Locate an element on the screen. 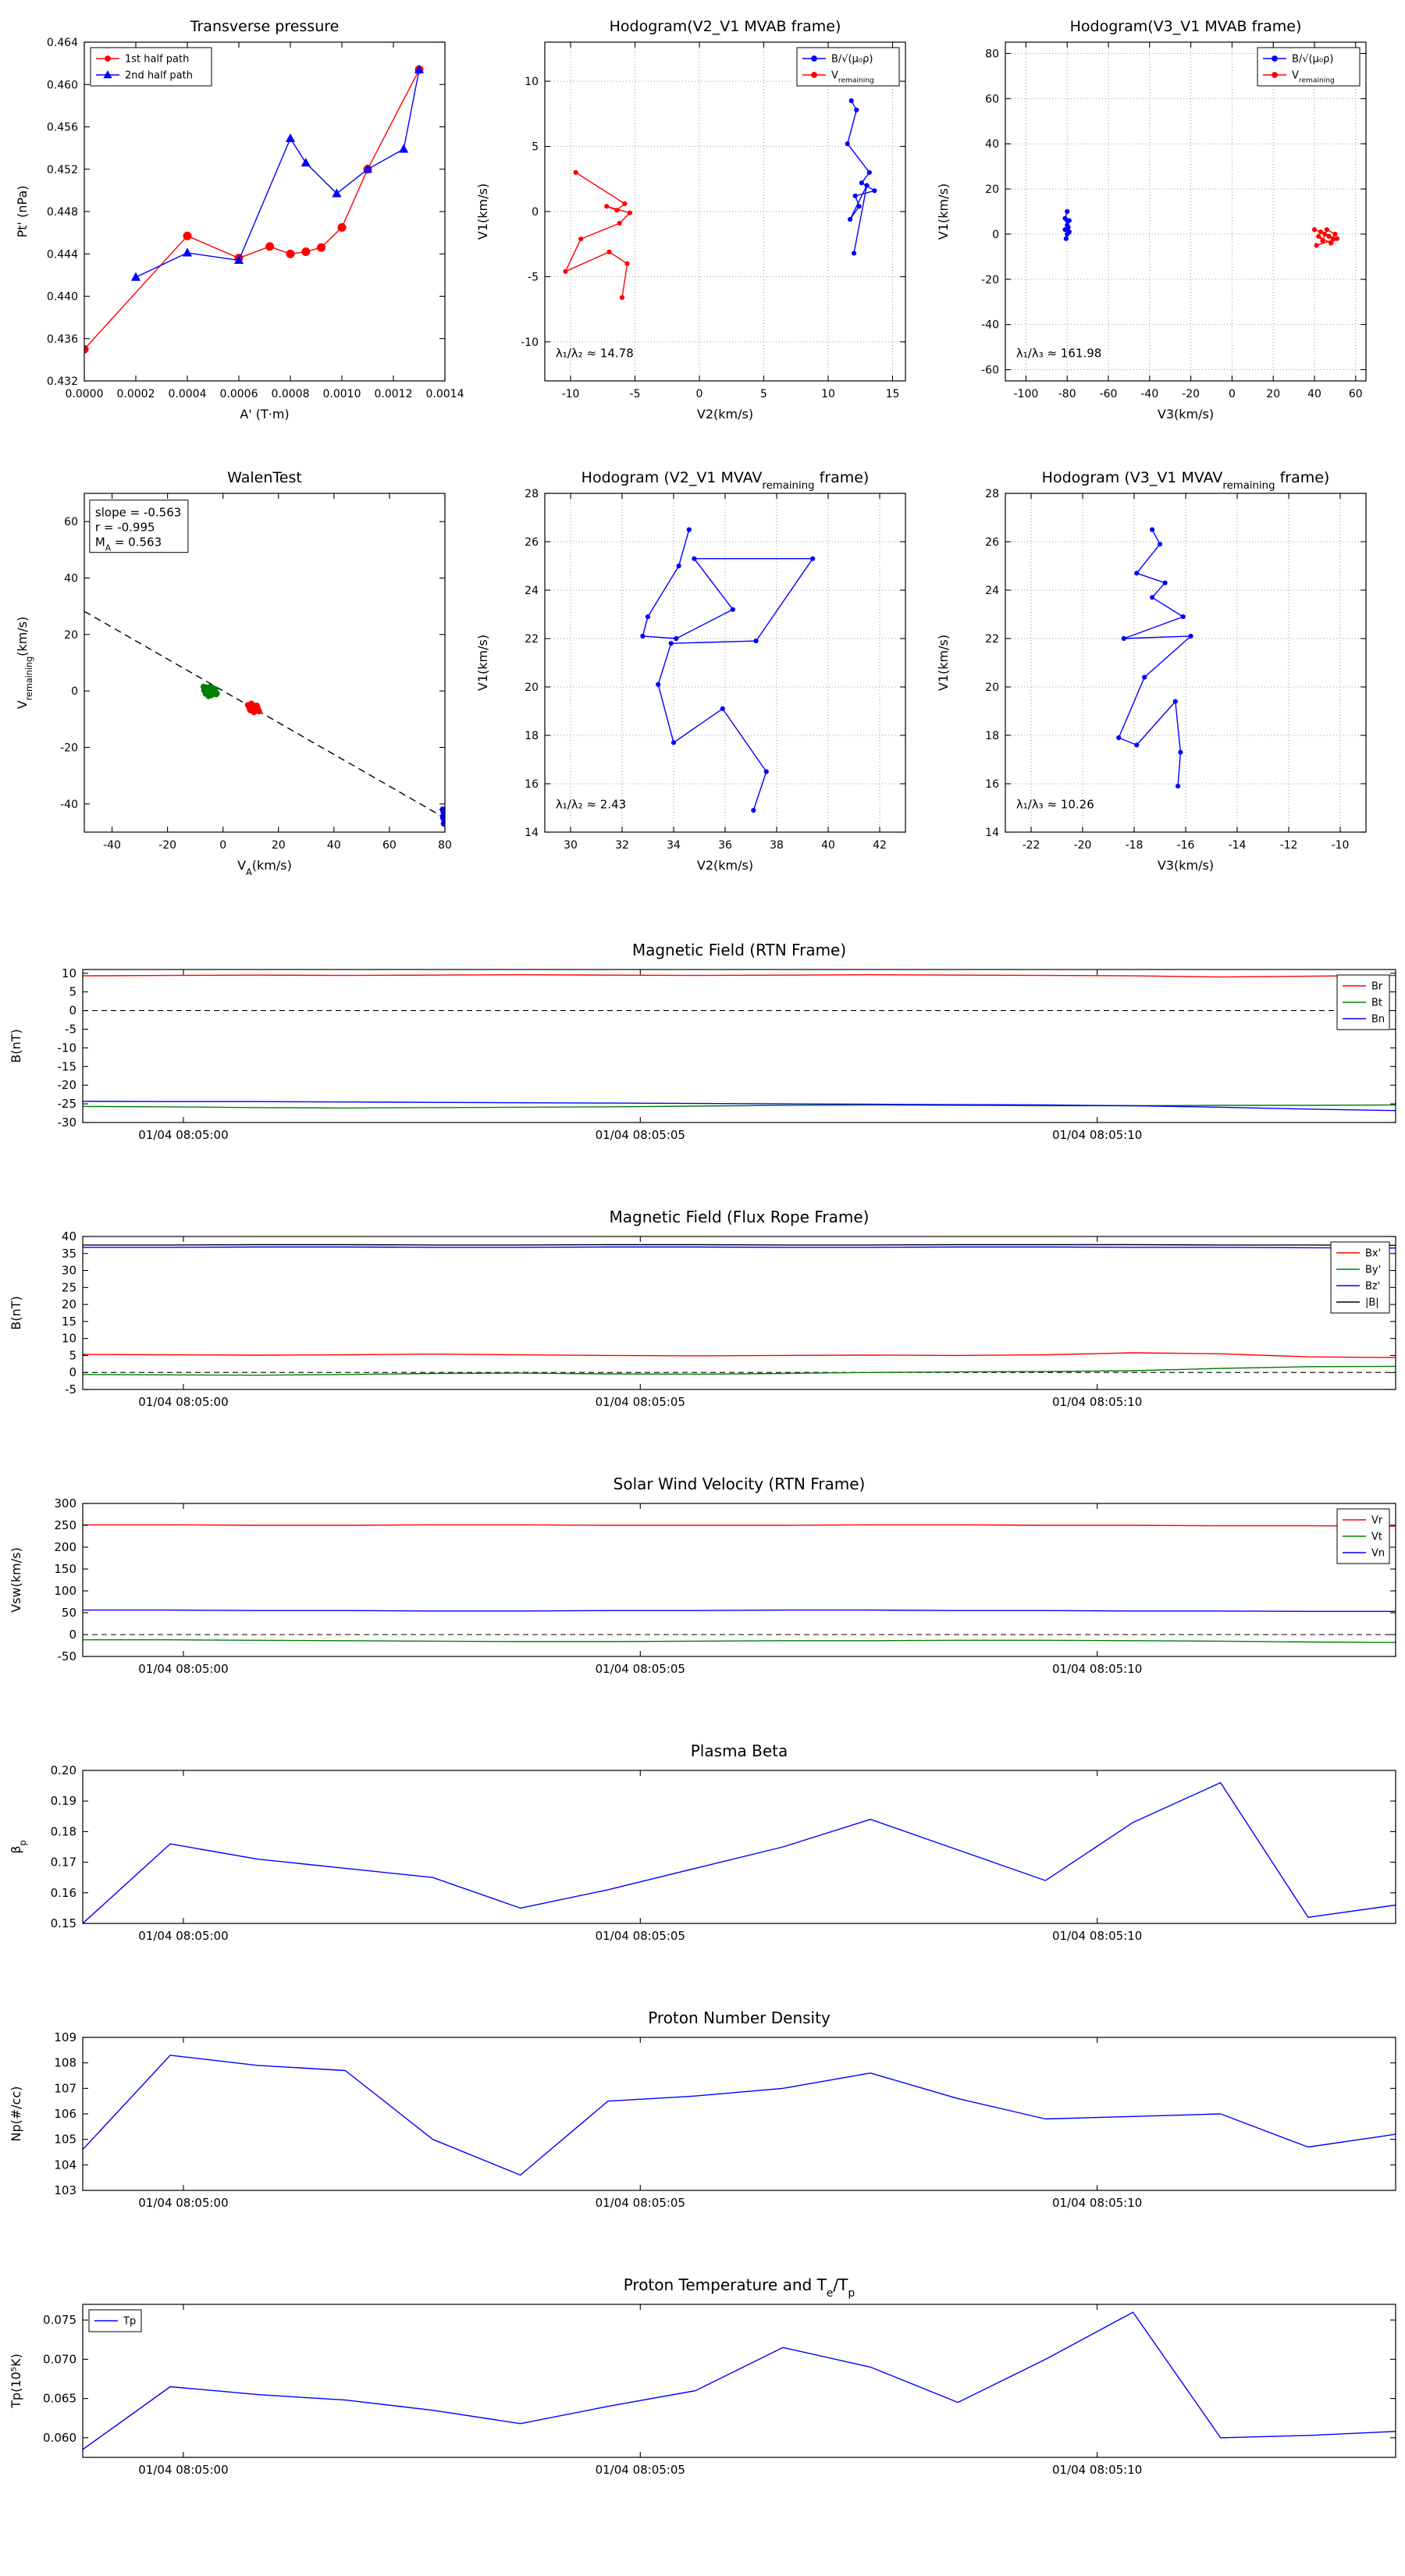 This screenshot has width=1405, height=2576. x-tick-label: -80 is located at coordinates (1067, 394).